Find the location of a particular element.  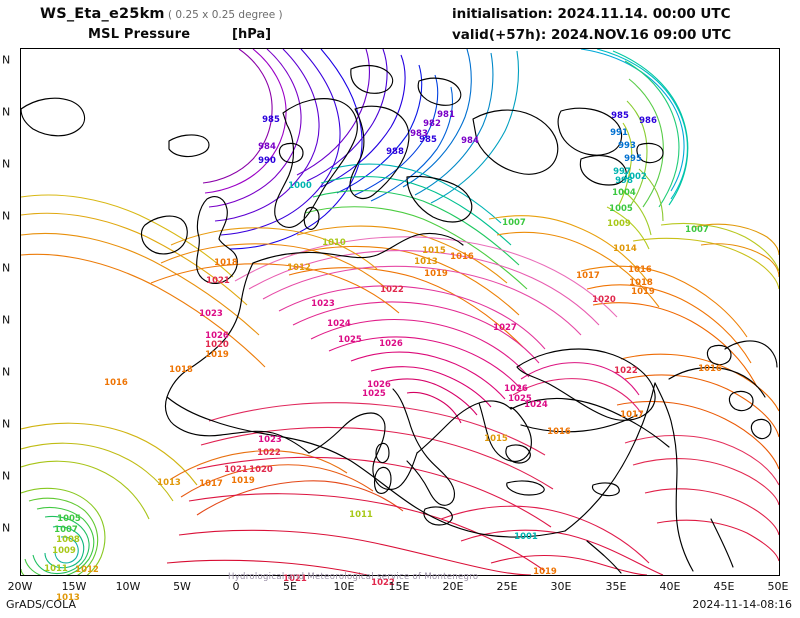

x-tick-45E: 45E is located at coordinates (724, 586).